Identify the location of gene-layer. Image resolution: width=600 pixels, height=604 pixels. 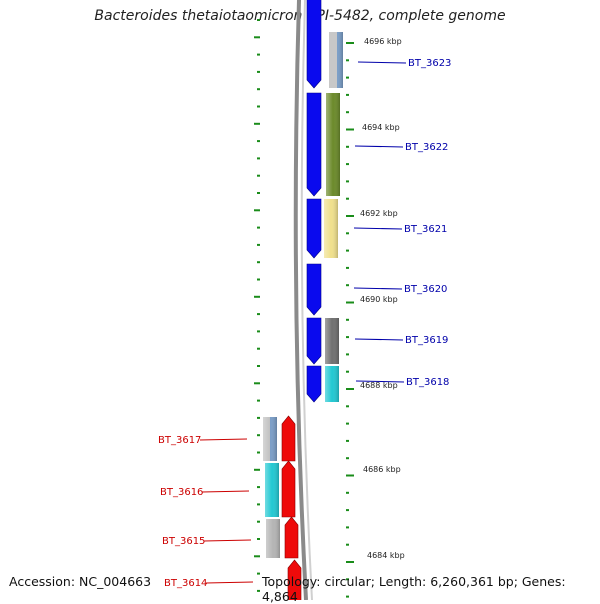
(301, 300).